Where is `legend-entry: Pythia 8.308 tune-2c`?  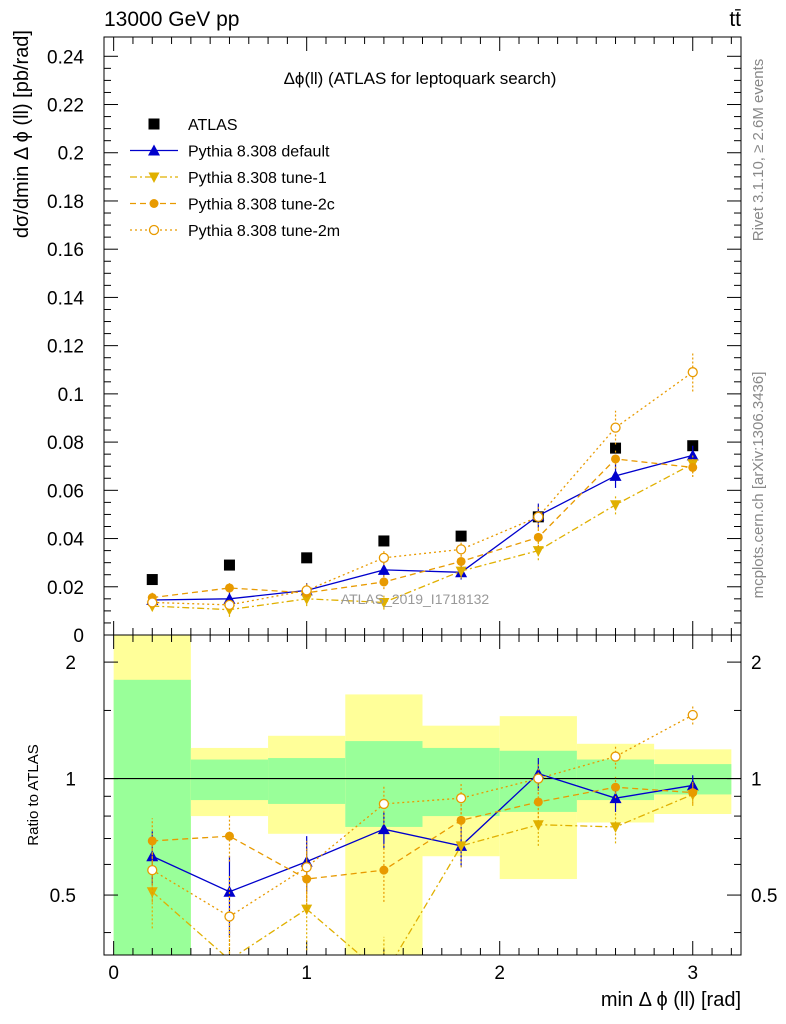
legend-entry: Pythia 8.308 tune-2c is located at coordinates (232, 205).